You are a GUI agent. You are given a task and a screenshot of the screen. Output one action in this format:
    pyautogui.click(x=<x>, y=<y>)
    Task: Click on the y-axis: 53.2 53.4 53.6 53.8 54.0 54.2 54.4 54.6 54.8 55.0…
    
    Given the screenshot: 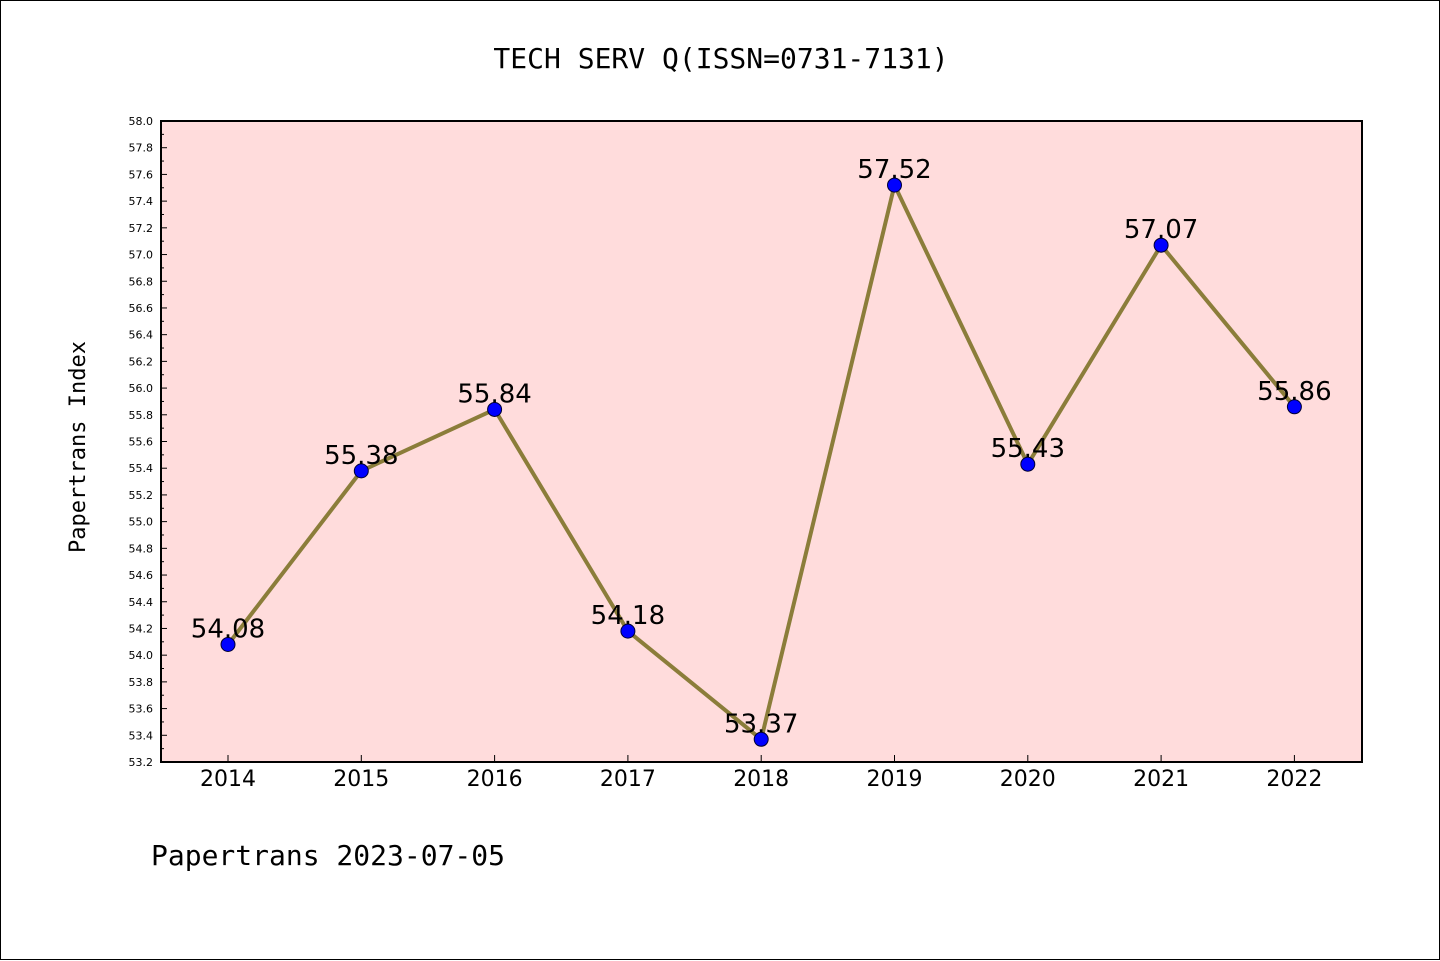 What is the action you would take?
    pyautogui.click(x=148, y=442)
    